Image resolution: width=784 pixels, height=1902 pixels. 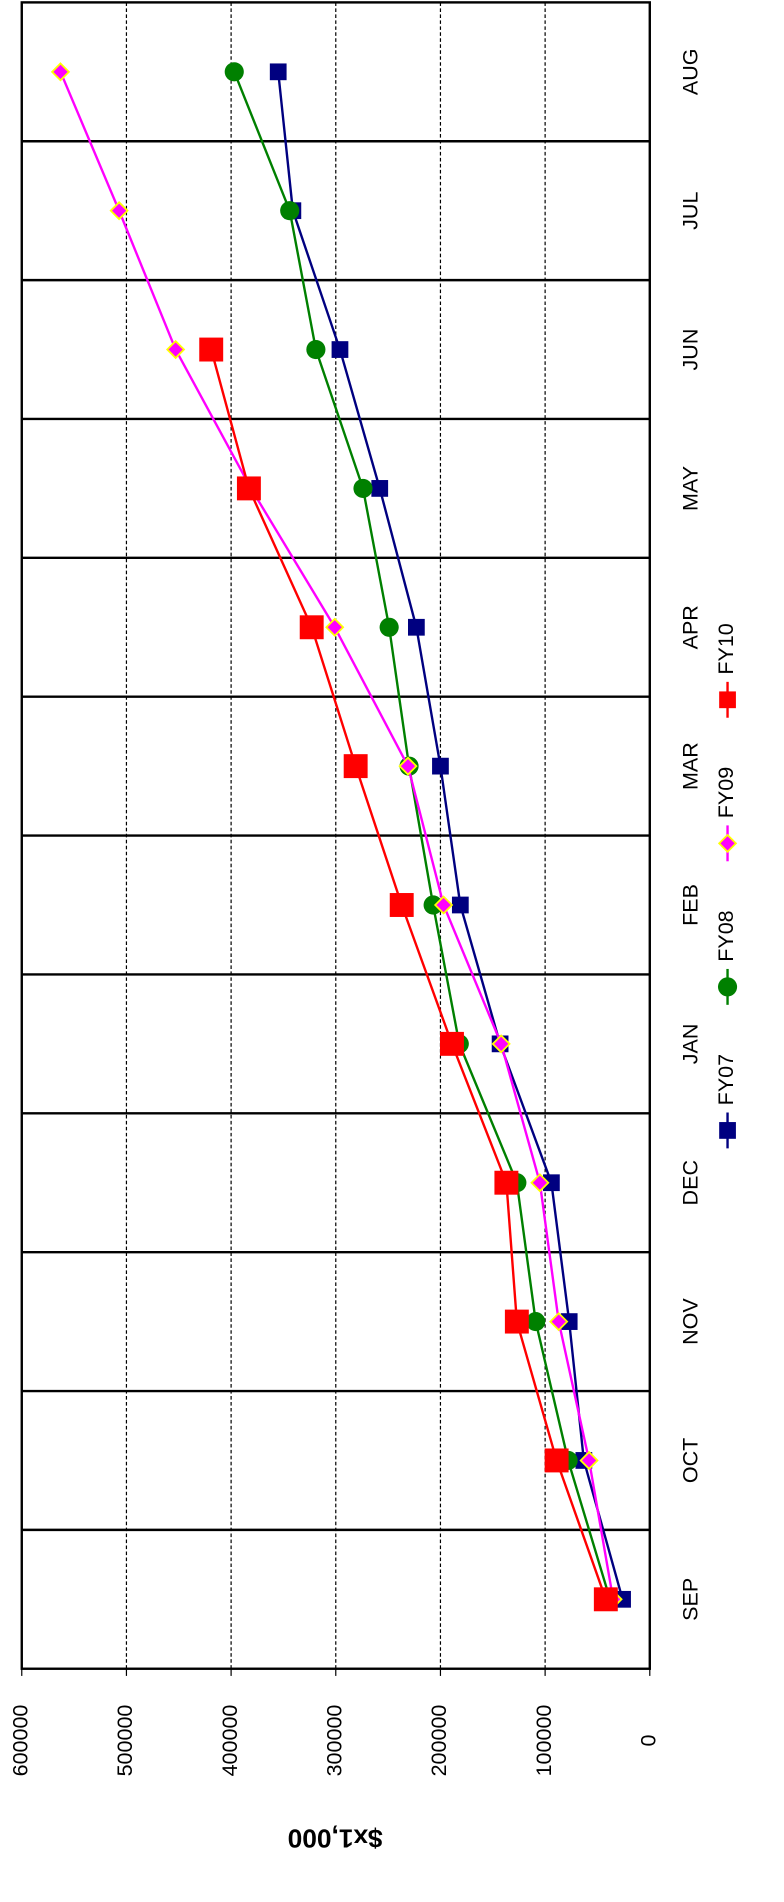 What do you see at coordinates (334, 1741) in the screenshot?
I see `y-tick-label: 300000` at bounding box center [334, 1741].